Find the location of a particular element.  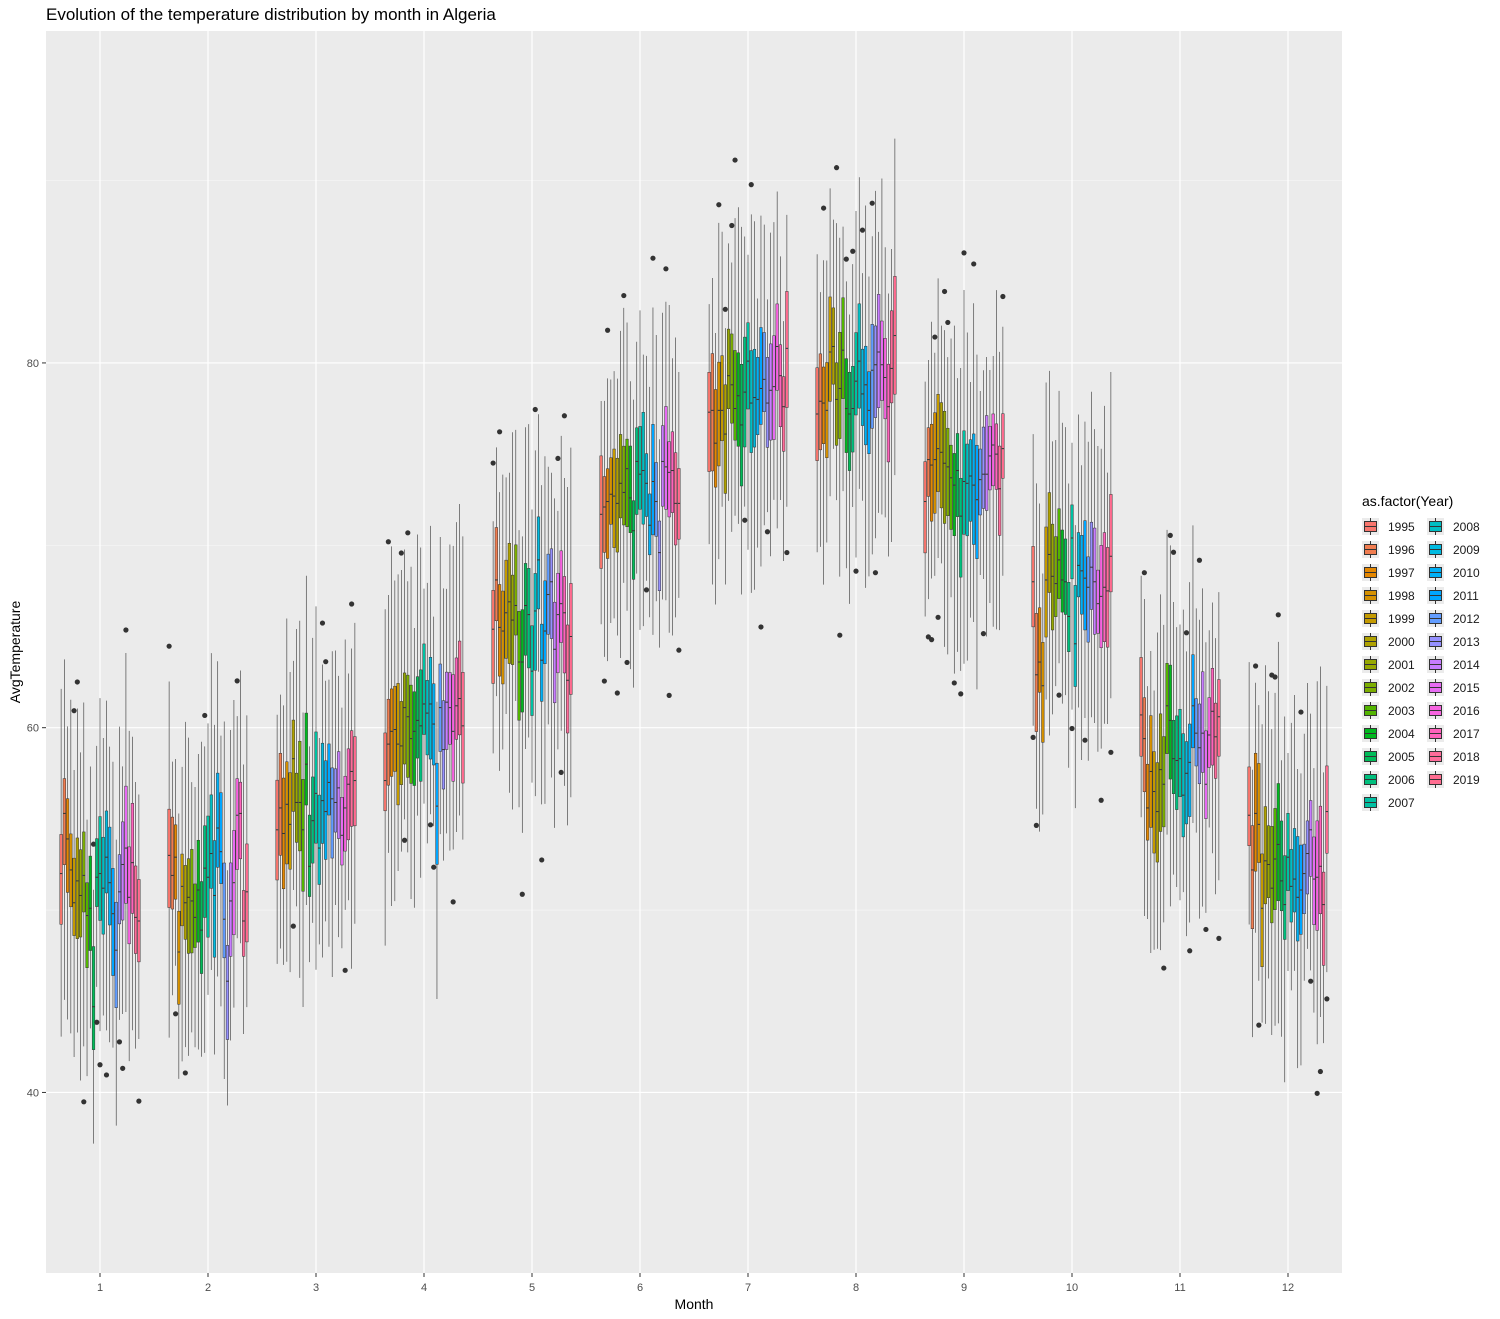

x-tick-label: 6 is located at coordinates (640, 1288).